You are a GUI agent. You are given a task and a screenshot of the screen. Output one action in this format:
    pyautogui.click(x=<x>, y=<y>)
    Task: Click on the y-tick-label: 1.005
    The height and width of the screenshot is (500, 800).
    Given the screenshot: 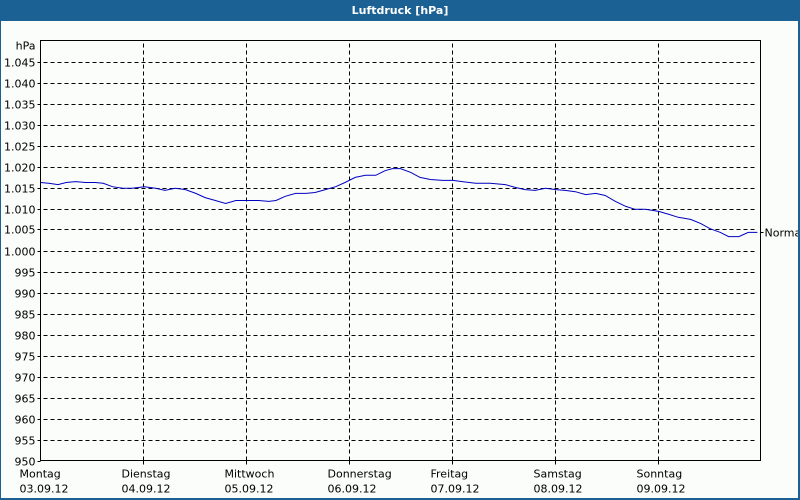 What is the action you would take?
    pyautogui.click(x=20, y=230)
    